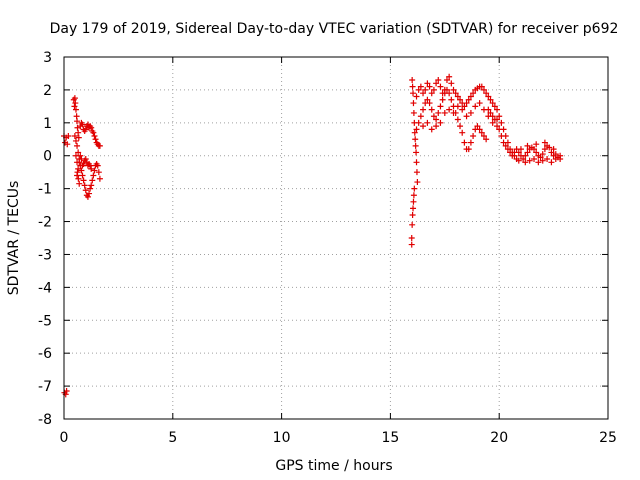 This screenshot has height=480, width=640. What do you see at coordinates (282, 438) in the screenshot?
I see `x-tick-label: 10` at bounding box center [282, 438].